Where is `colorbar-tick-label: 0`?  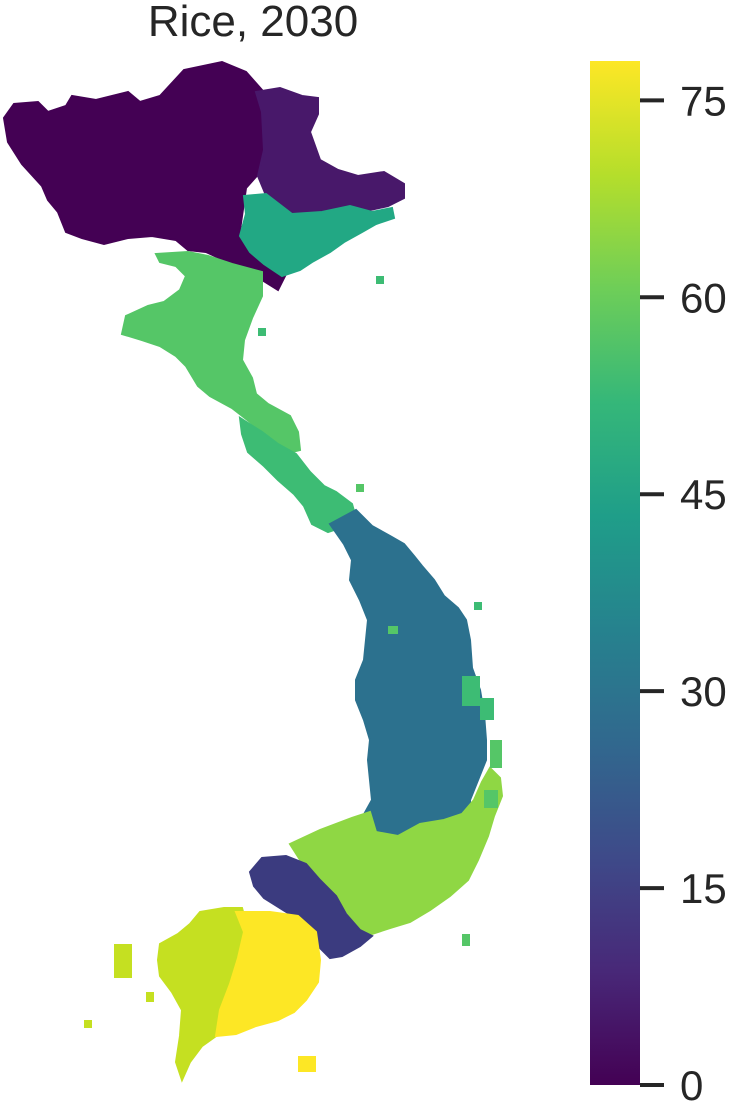 colorbar-tick-label: 0 is located at coordinates (691, 1085).